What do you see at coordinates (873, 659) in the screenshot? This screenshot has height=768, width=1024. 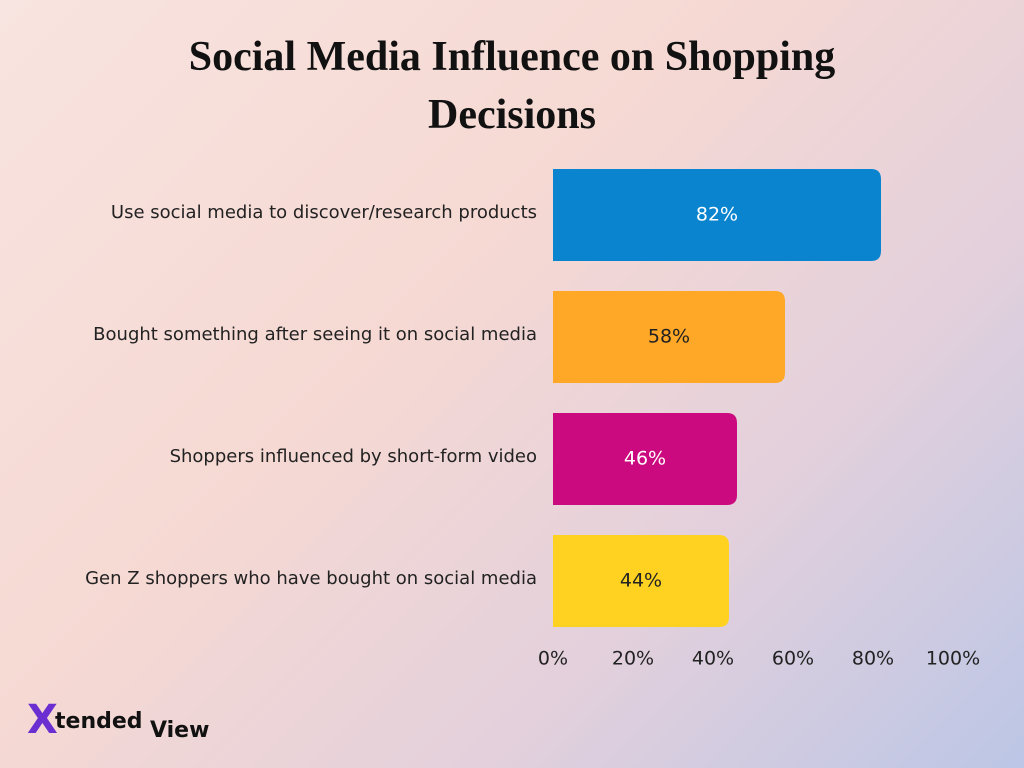 I see `x-tick-label: 80%` at bounding box center [873, 659].